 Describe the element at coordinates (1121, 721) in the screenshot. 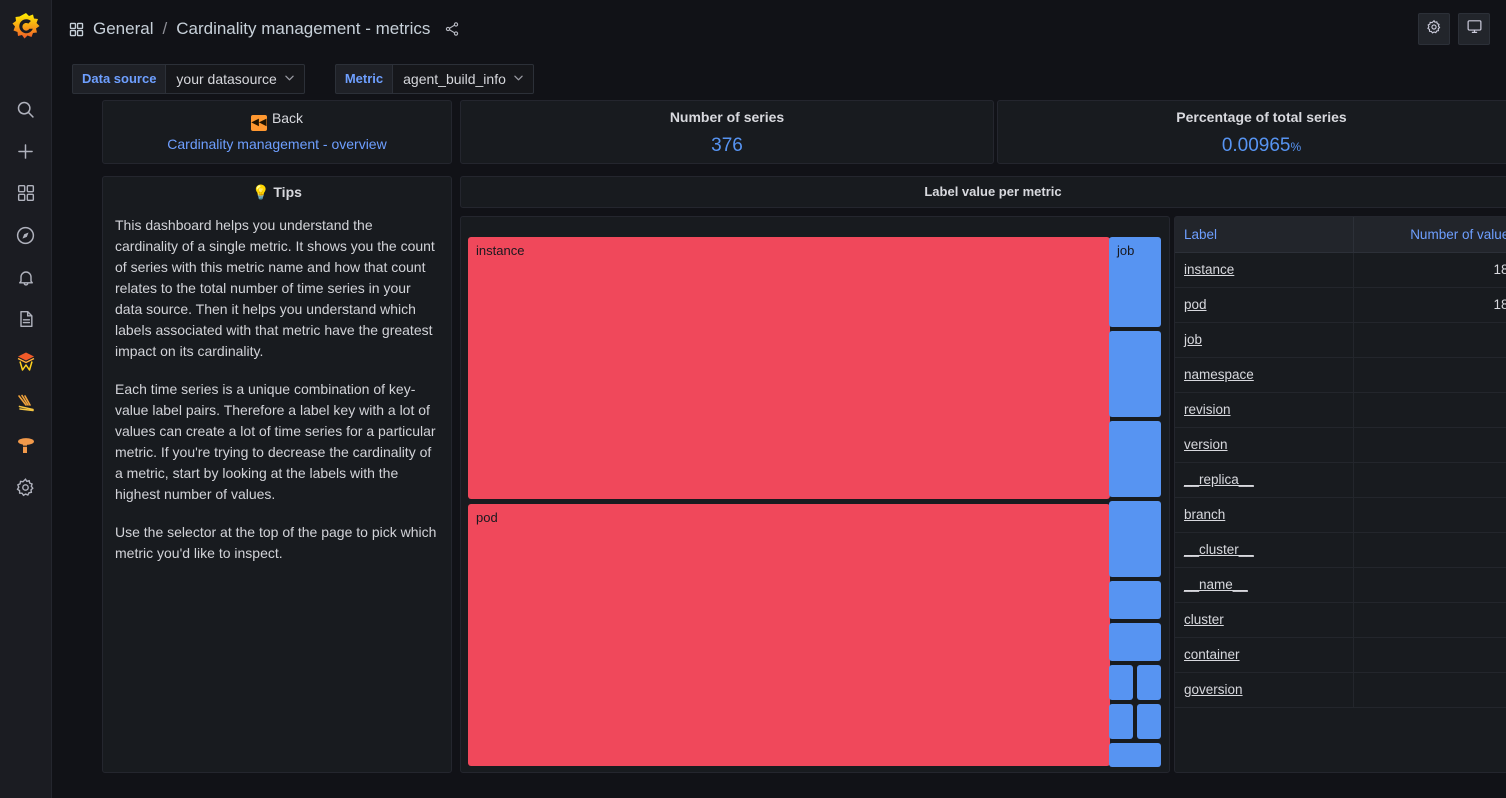

I see `treemap-cell-cluster` at that location.